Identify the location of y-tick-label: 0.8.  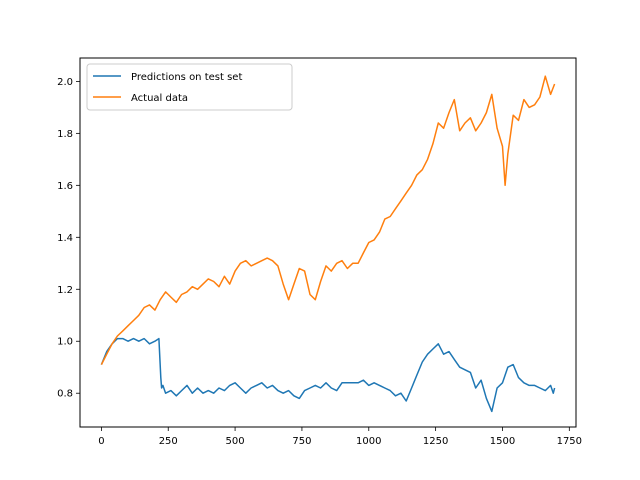
(65, 394).